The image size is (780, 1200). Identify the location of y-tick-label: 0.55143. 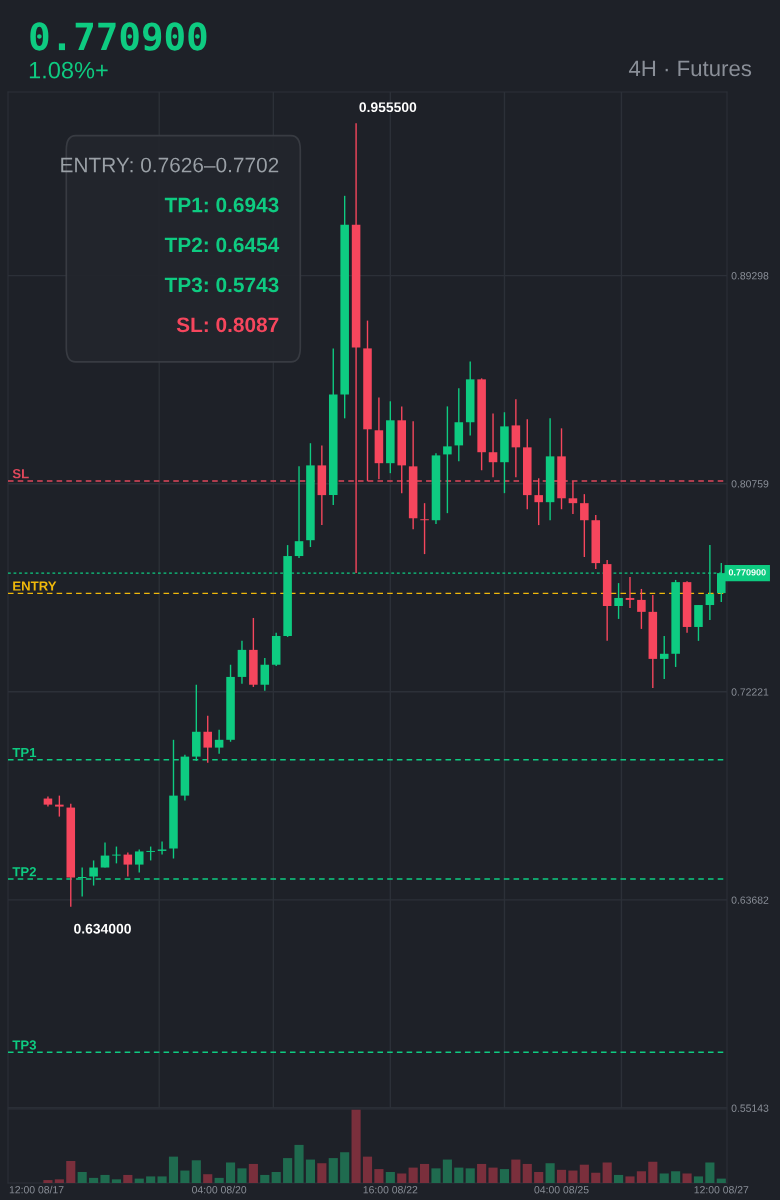
(750, 1108).